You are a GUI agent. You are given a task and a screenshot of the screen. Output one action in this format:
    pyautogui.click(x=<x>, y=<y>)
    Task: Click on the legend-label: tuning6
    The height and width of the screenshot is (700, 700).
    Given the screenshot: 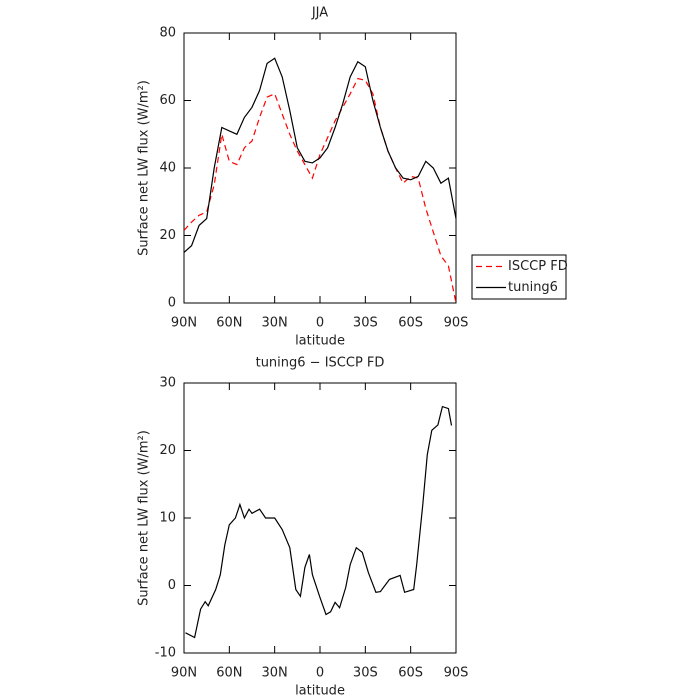 What is the action you would take?
    pyautogui.click(x=533, y=287)
    